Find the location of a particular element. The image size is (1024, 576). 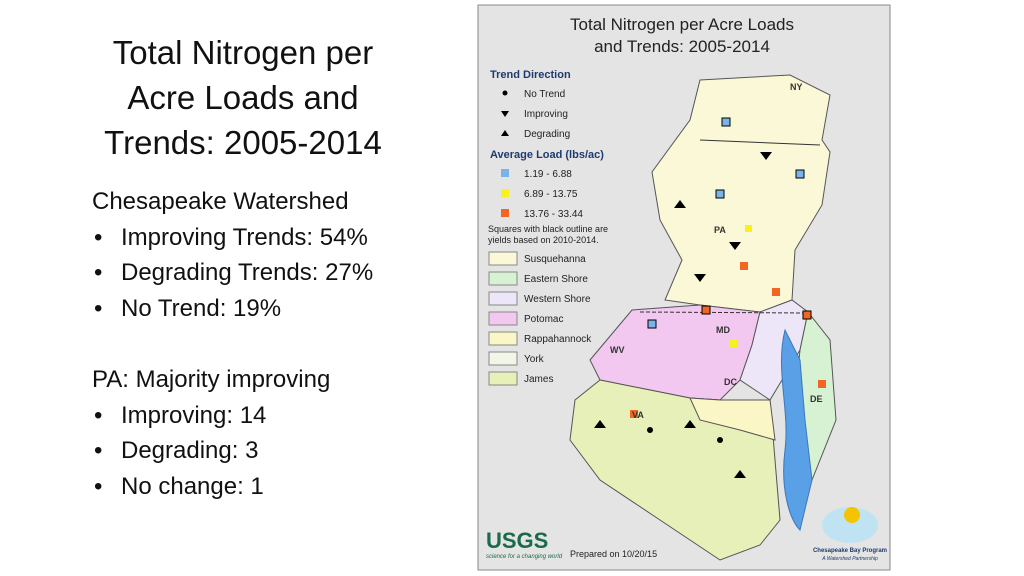

section-heading: PA: Majority improving is located at coordinates (211, 379).